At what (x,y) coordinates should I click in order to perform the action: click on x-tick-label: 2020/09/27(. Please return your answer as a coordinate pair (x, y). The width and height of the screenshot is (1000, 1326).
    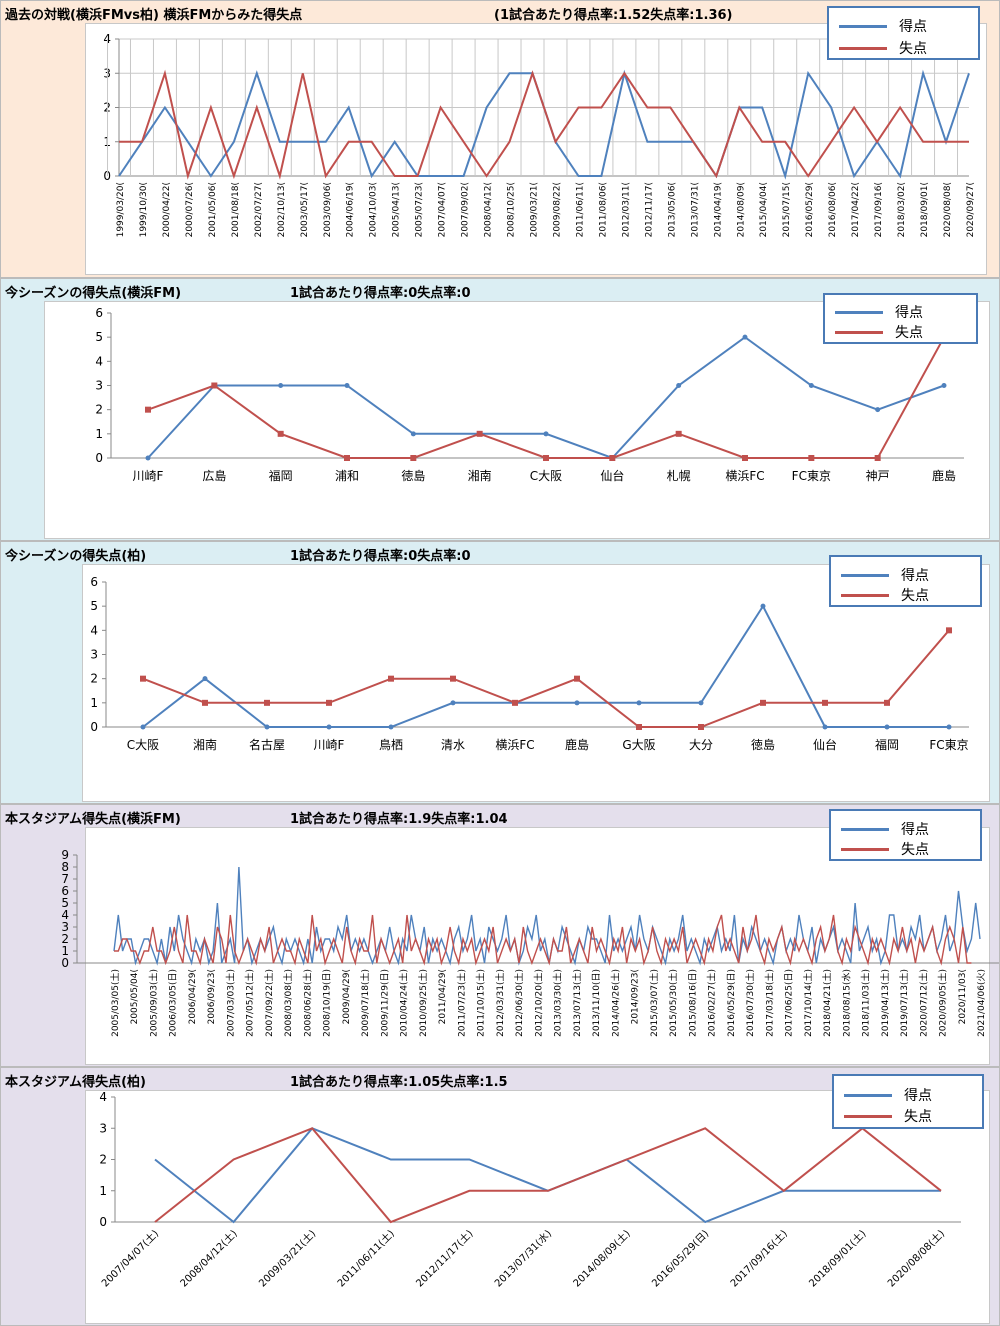
    Looking at the image, I should click on (971, 209).